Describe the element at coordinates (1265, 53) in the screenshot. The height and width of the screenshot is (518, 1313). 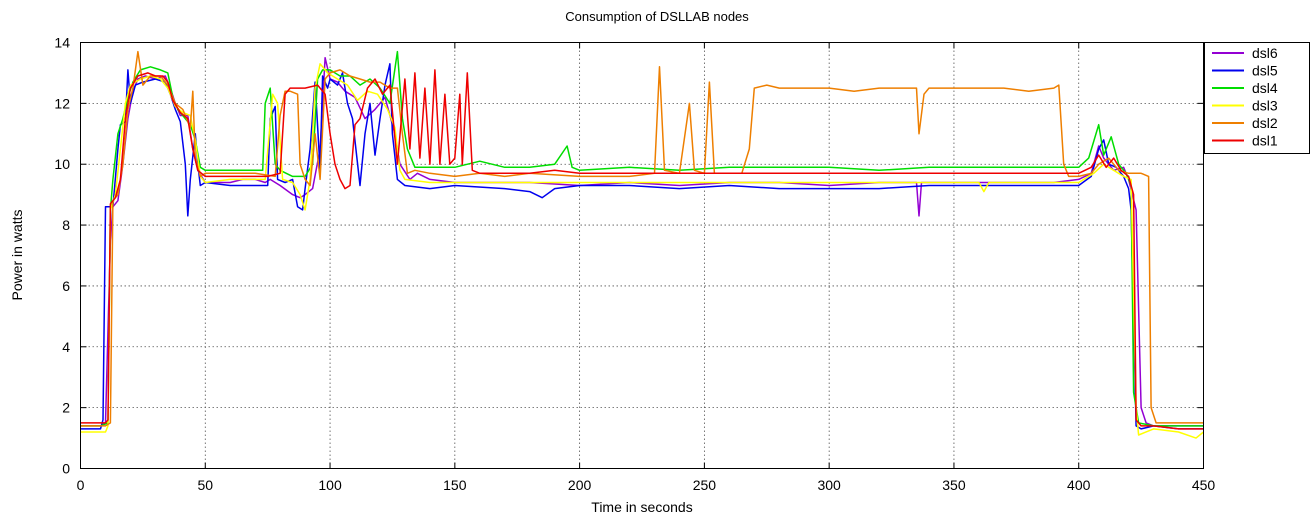
I see `legend-label-dsl6: dsl6` at that location.